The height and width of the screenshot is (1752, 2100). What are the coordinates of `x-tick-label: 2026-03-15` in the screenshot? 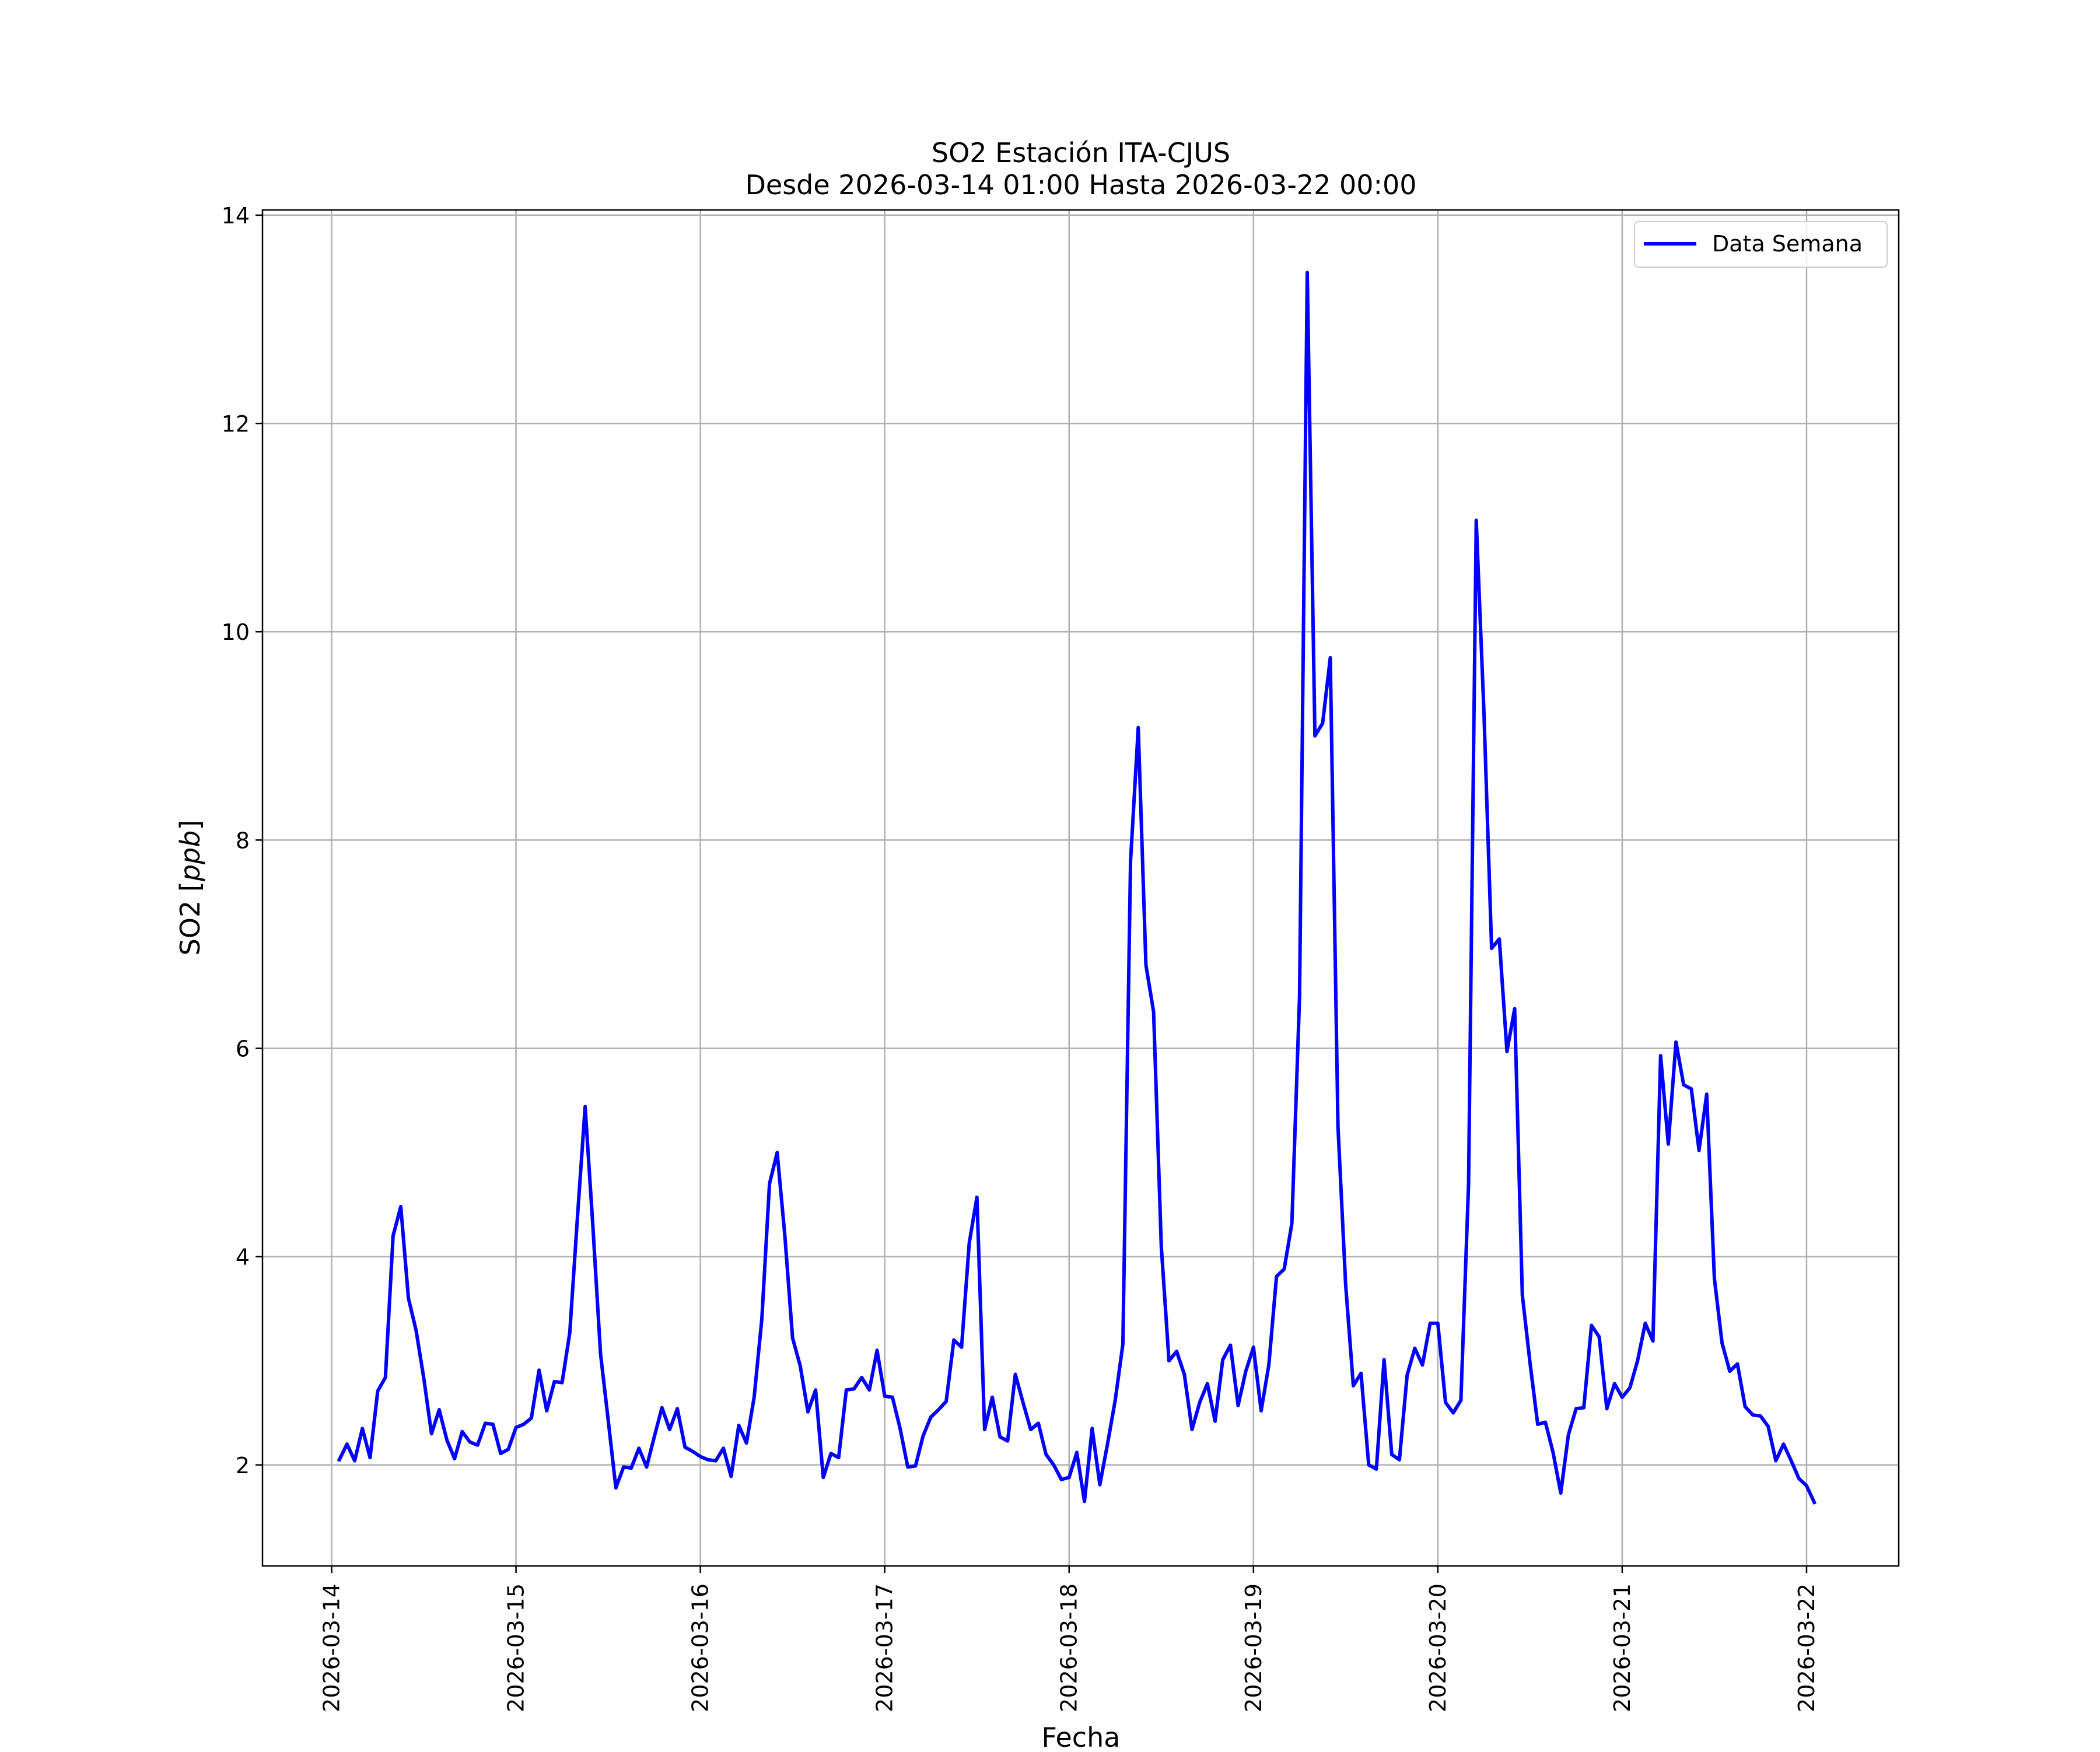 It's located at (516, 1647).